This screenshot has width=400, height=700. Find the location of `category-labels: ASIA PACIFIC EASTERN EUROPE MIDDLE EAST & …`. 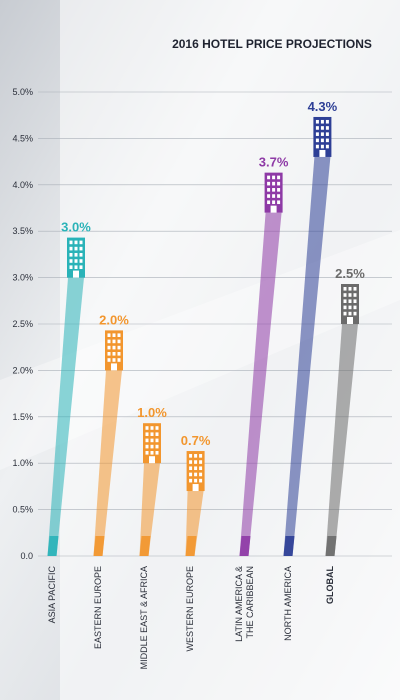

category-labels: ASIA PACIFIC EASTERN EUROPE MIDDLE EAST & … is located at coordinates (191, 618).